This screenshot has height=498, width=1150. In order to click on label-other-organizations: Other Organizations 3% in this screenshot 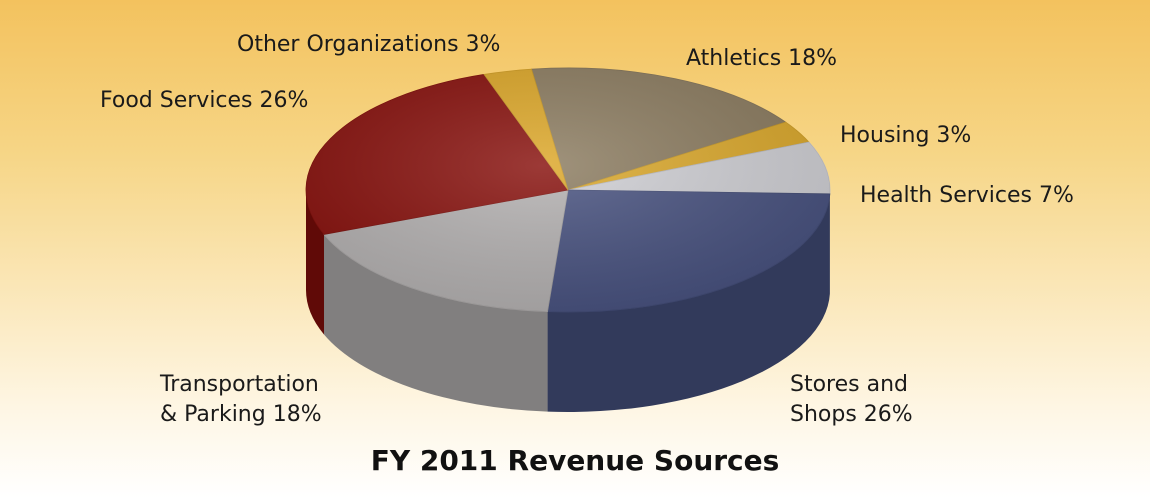, I will do `click(369, 44)`.